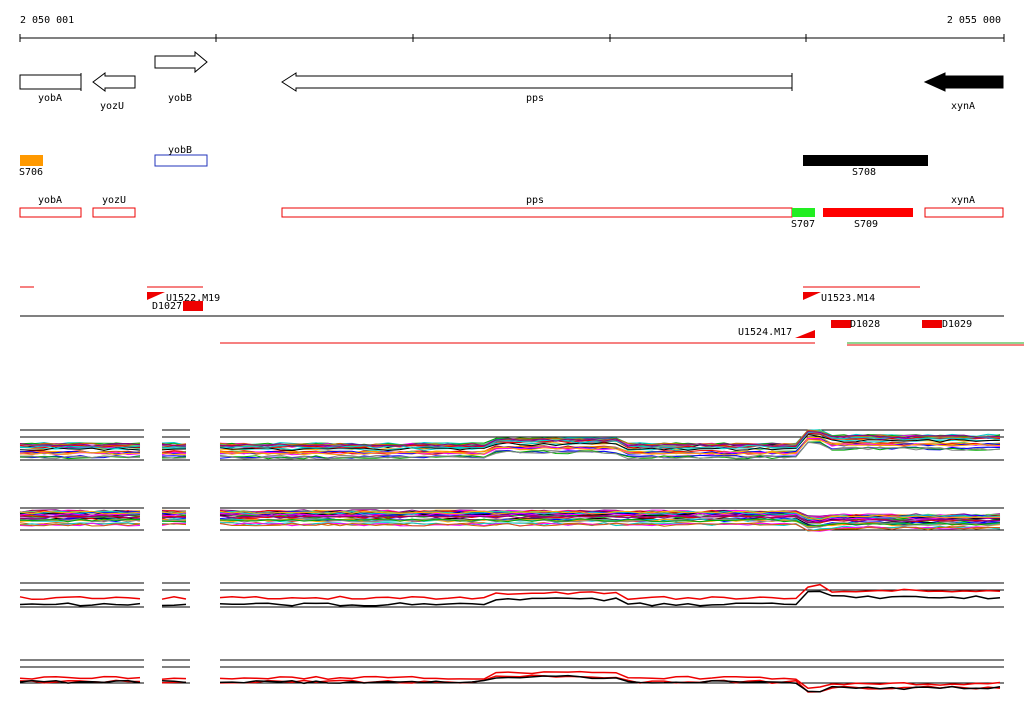 This screenshot has height=714, width=1024. I want to click on region-label: S707, so click(803, 224).